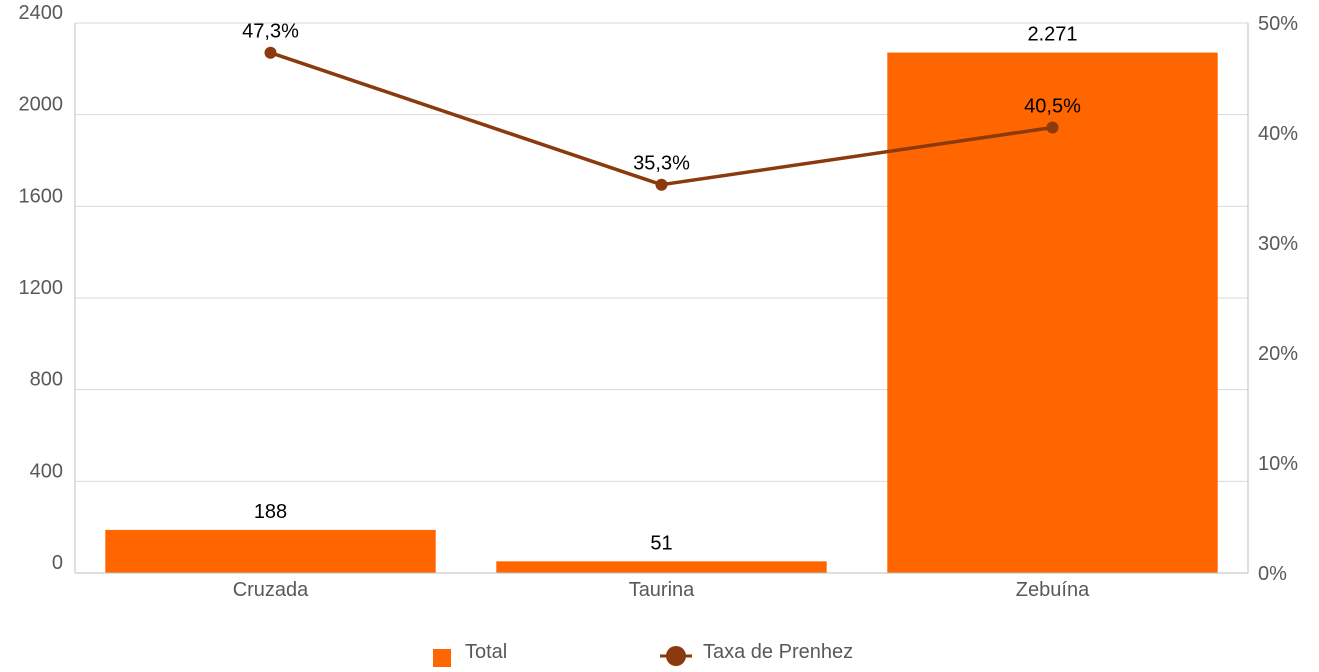  Describe the element at coordinates (1272, 574) in the screenshot. I see `y-right-tick-label: 0%` at that location.